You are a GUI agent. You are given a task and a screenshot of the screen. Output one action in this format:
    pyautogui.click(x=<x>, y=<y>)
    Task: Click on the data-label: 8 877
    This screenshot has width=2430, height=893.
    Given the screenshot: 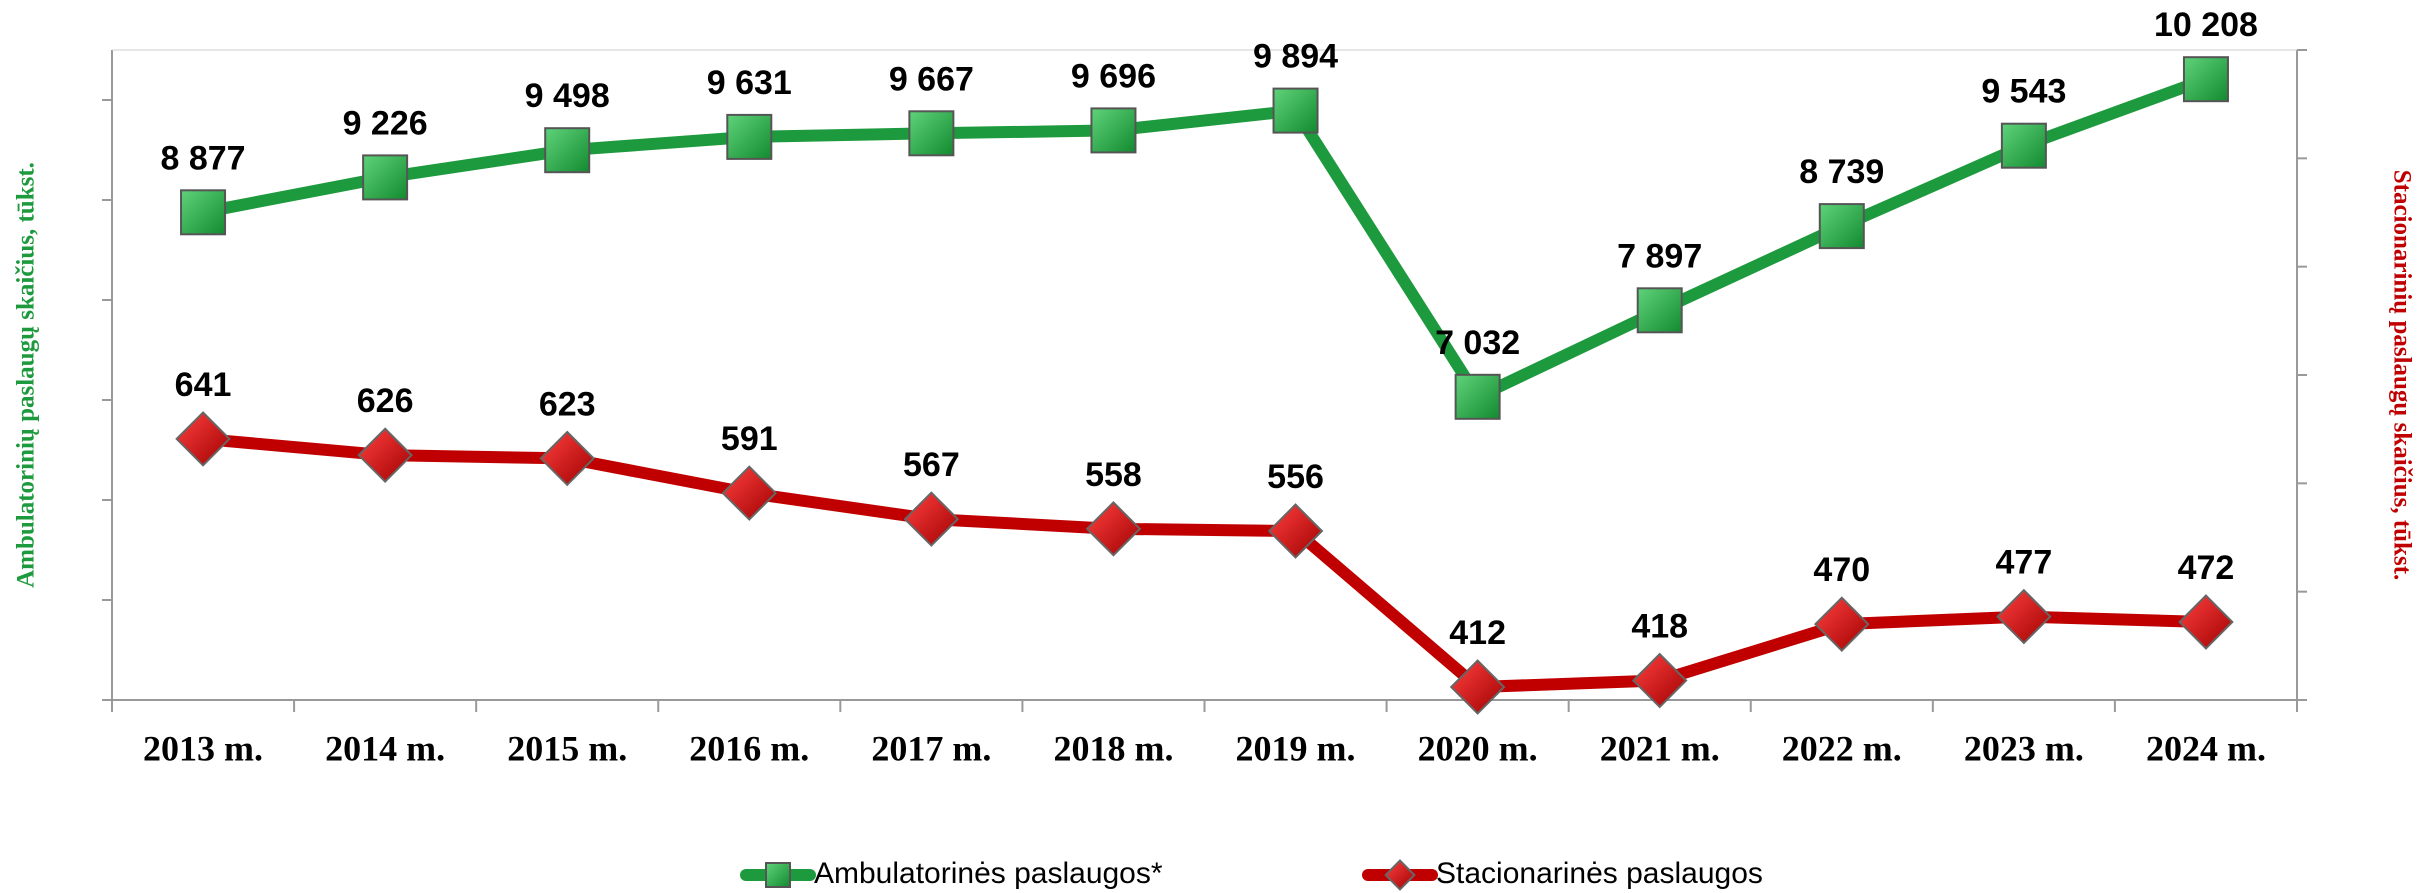 What is the action you would take?
    pyautogui.click(x=202, y=158)
    